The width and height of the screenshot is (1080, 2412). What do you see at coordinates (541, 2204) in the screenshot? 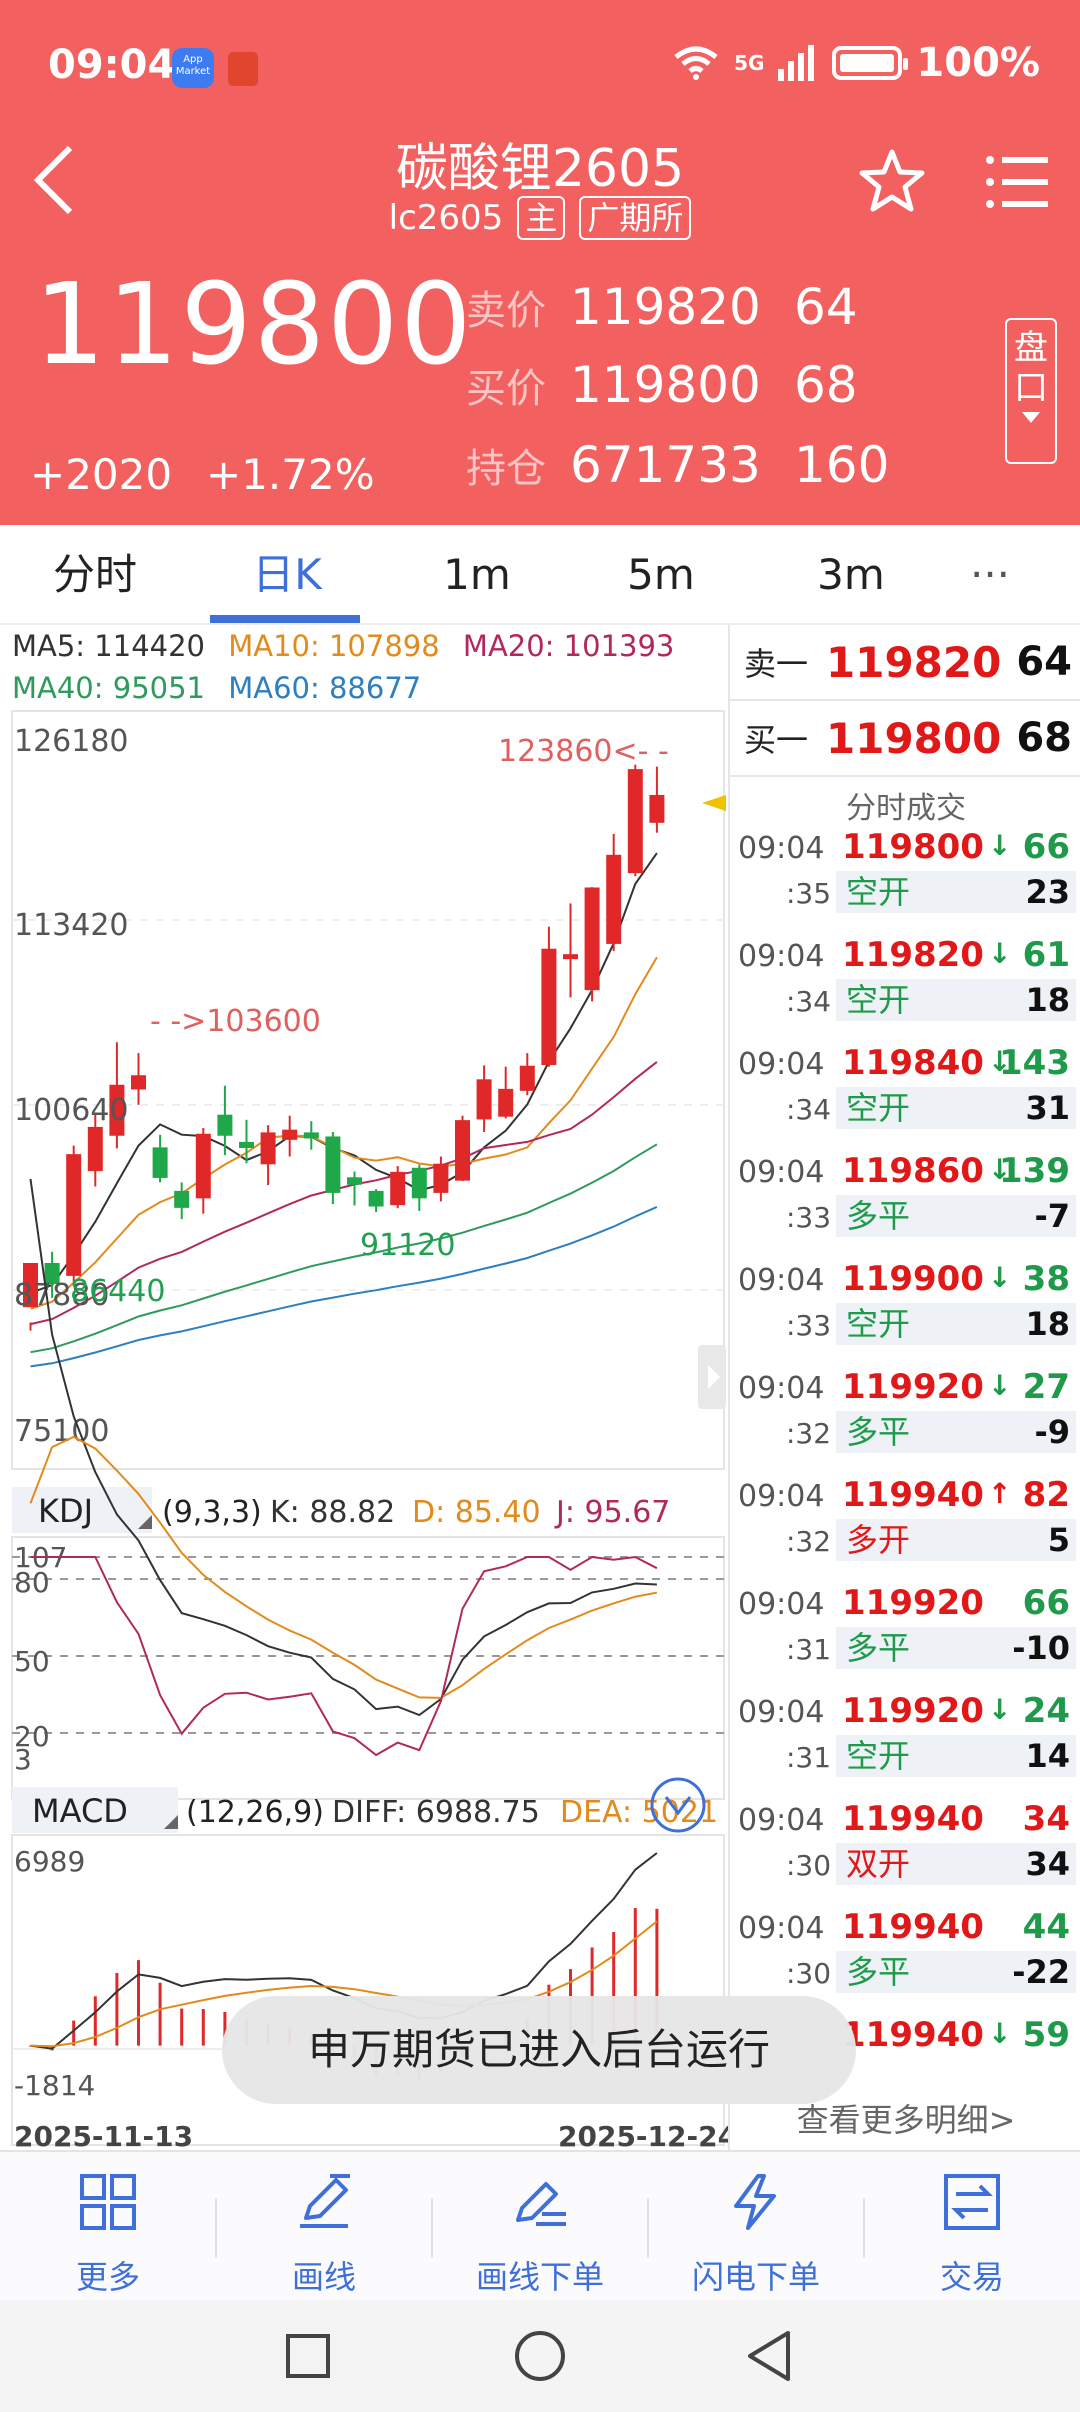
I see `pen-order-icon` at bounding box center [541, 2204].